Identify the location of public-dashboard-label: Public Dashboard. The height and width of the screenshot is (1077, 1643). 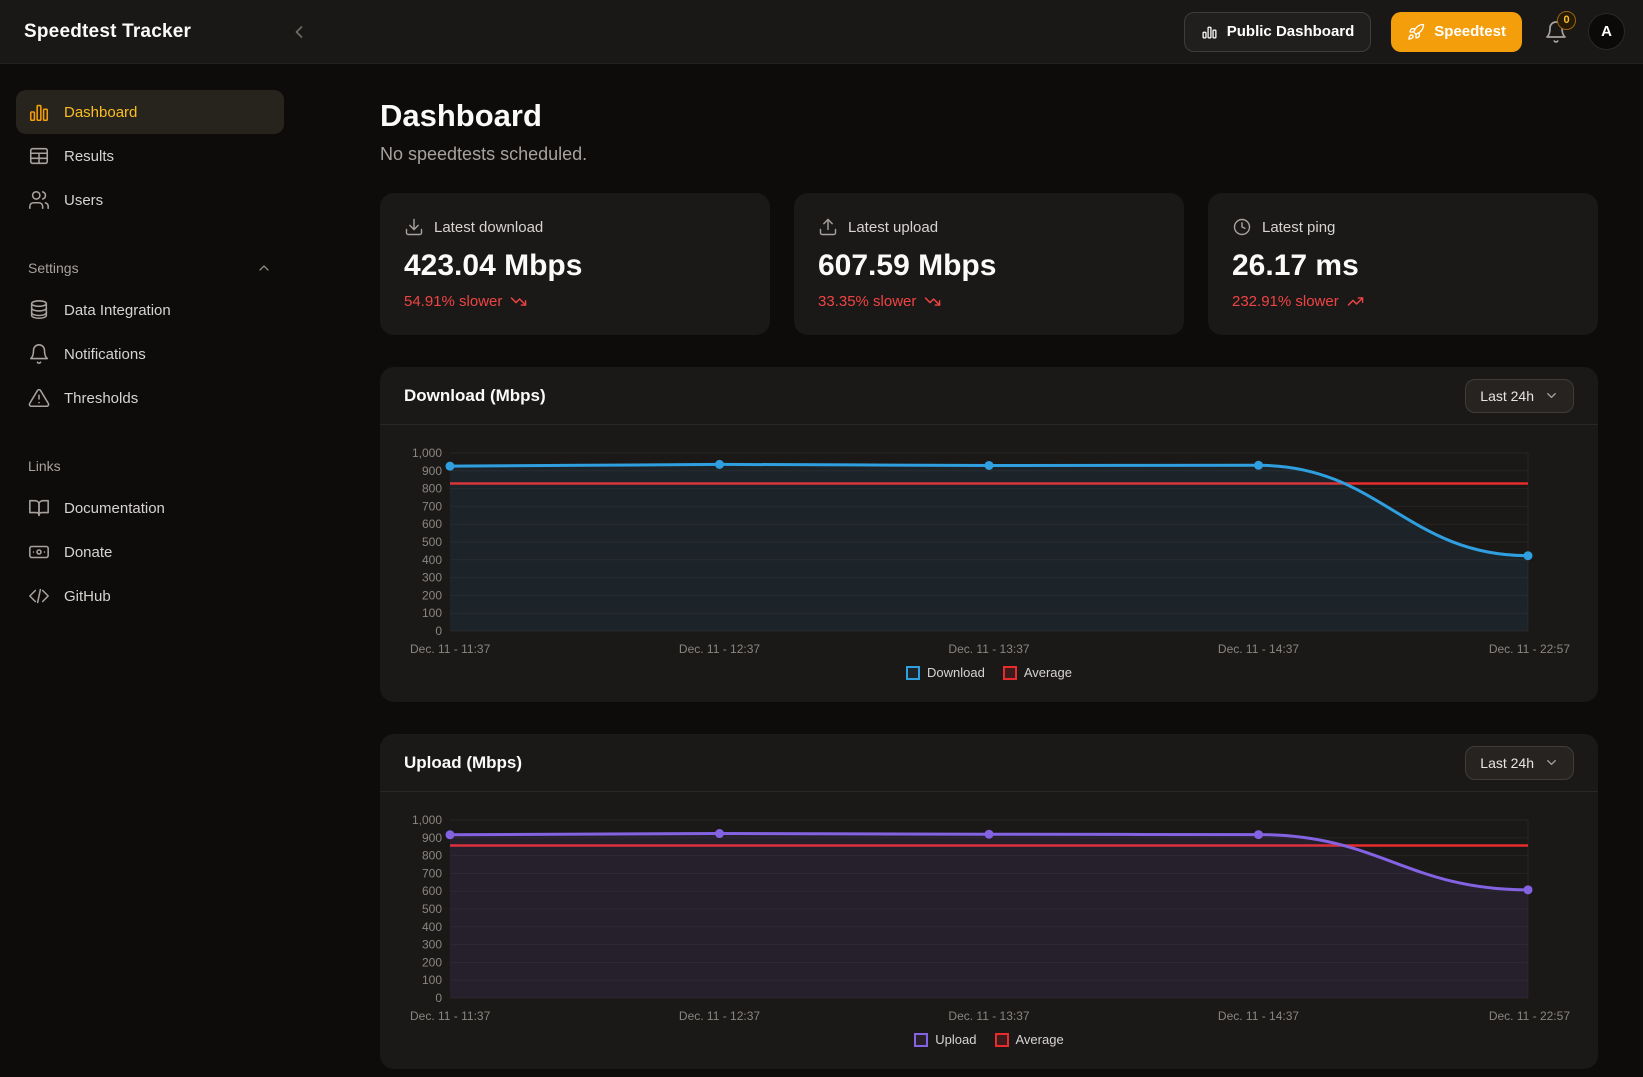
(1290, 31).